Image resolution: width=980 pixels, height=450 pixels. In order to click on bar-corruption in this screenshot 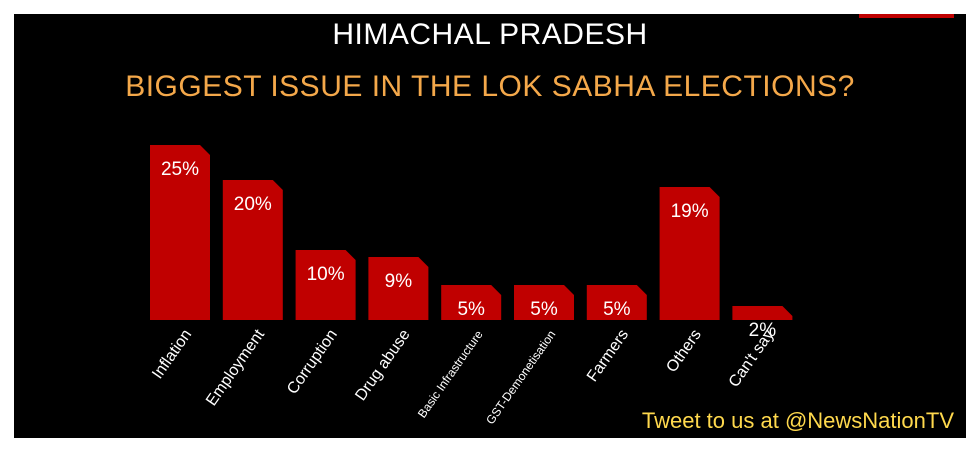, I will do `click(325, 285)`.